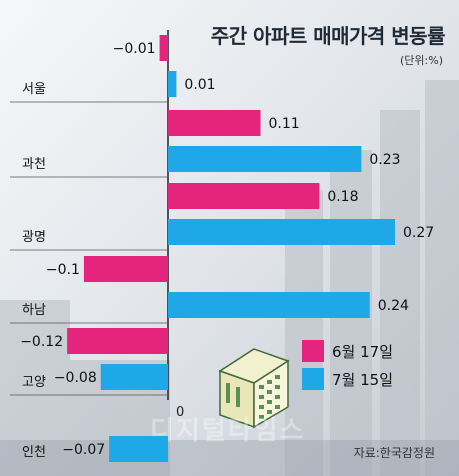 Image resolution: width=459 pixels, height=476 pixels. What do you see at coordinates (34, 164) in the screenshot?
I see `category-label-과천: 과천` at bounding box center [34, 164].